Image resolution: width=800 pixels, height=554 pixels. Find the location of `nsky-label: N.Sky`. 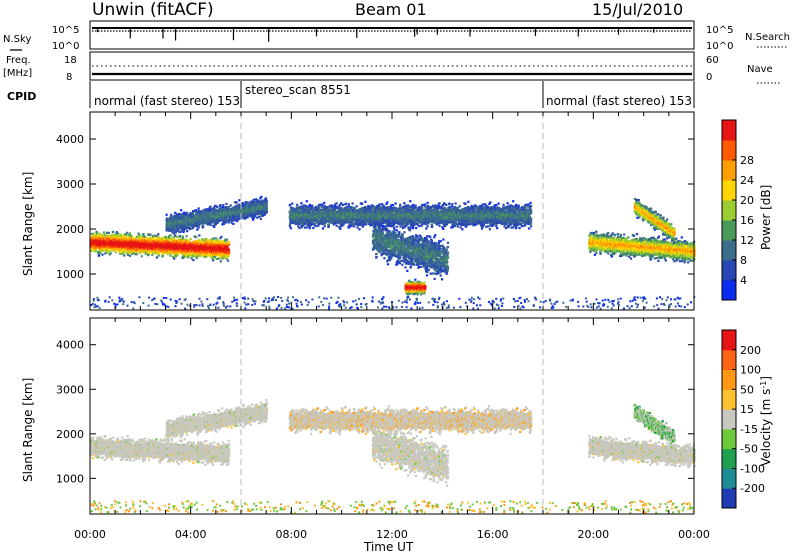

nsky-label: N.Sky is located at coordinates (17, 39).